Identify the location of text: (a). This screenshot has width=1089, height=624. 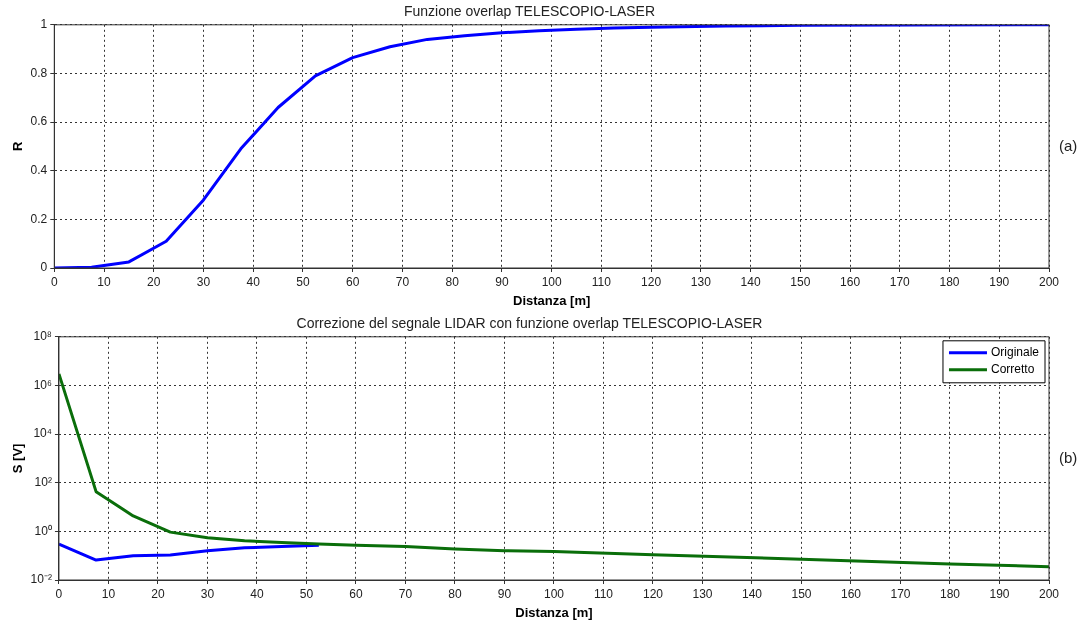
(1068, 145).